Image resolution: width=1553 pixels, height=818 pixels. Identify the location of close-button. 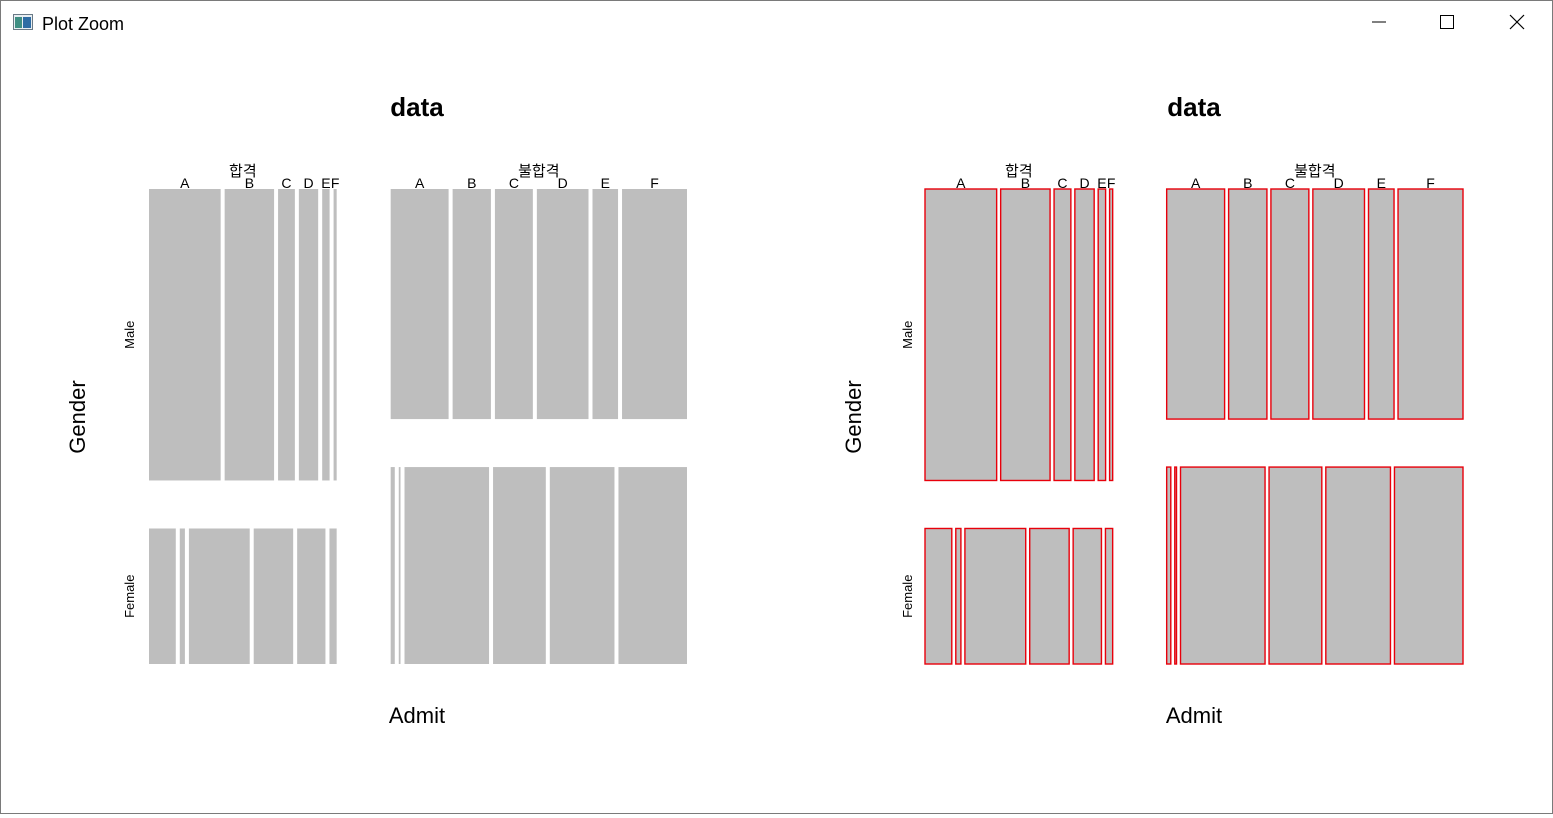
(1517, 24).